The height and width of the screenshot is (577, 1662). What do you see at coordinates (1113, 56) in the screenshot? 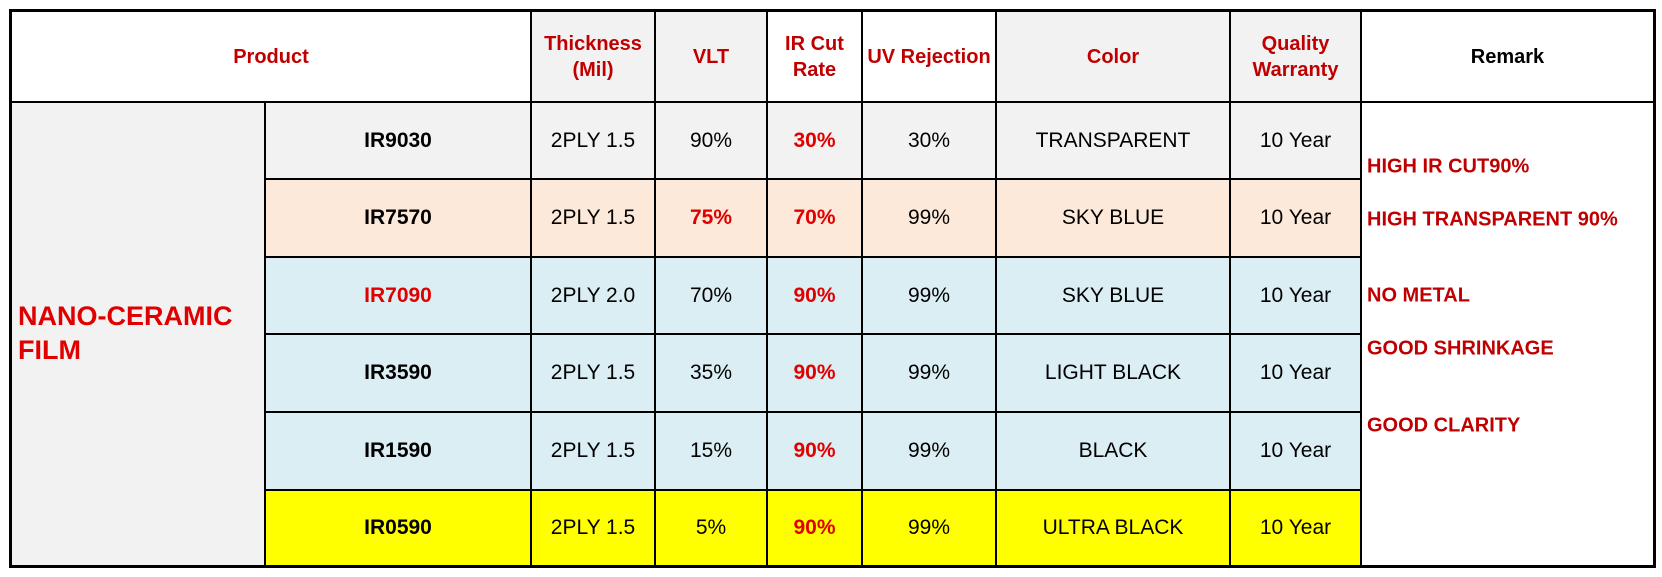
I see `header-cell: Color` at bounding box center [1113, 56].